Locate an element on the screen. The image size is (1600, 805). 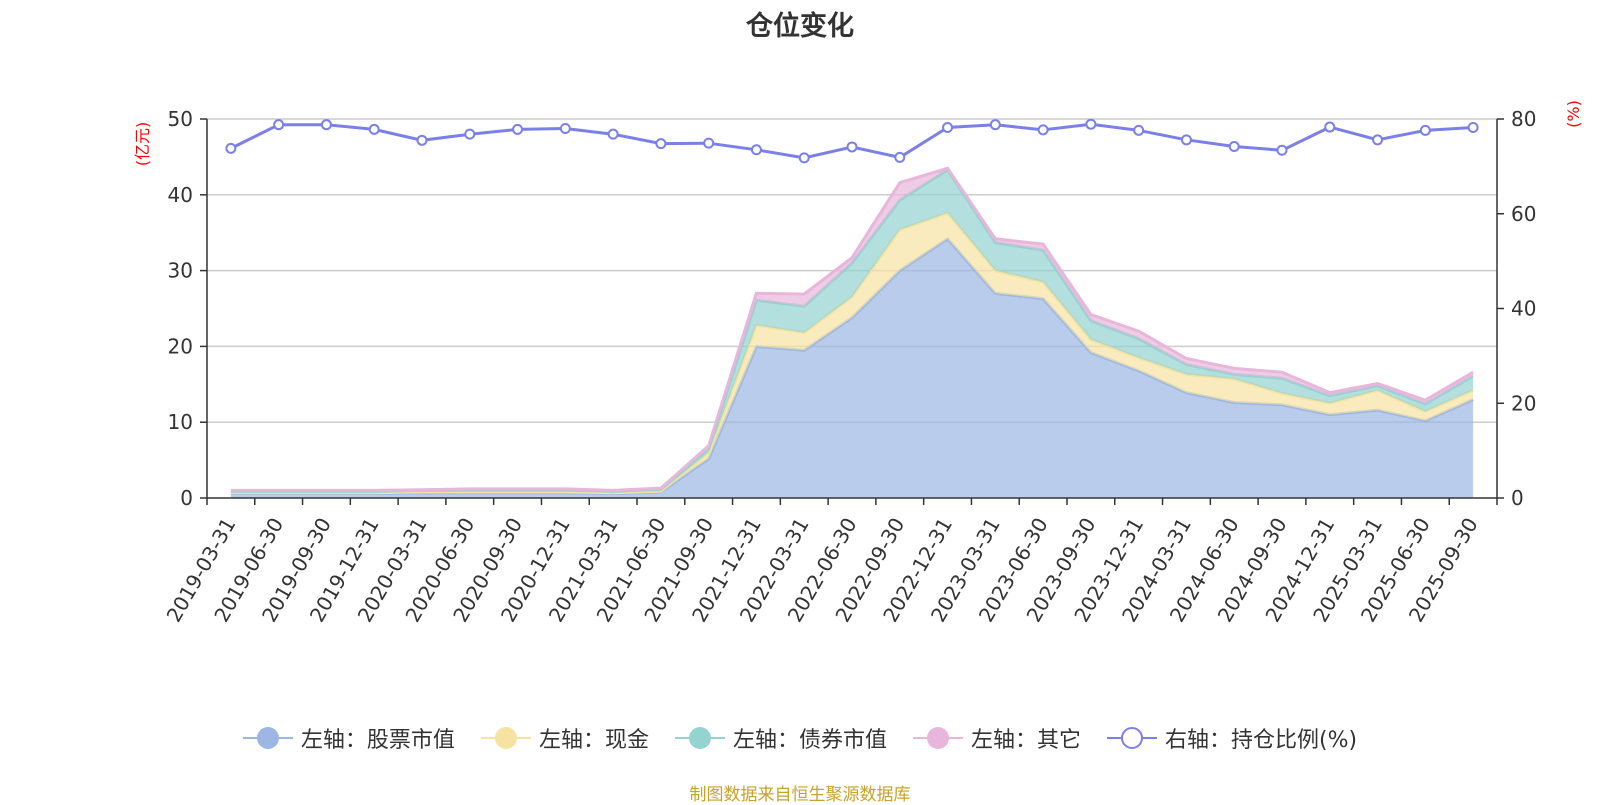
legend: 左轴：股票市值 左轴：现金 左轴：债券市值 左轴：其它 右轴：持仓比例(%) is located at coordinates (800, 738).